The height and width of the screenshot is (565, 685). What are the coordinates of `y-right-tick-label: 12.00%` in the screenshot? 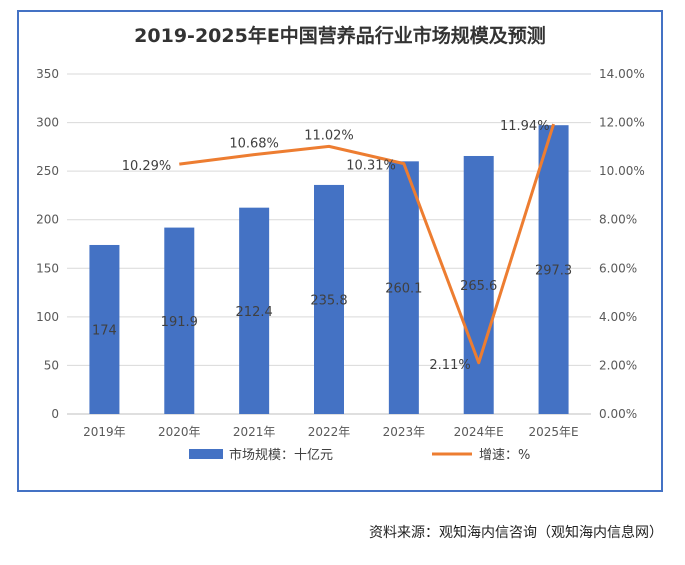 It's located at (622, 123).